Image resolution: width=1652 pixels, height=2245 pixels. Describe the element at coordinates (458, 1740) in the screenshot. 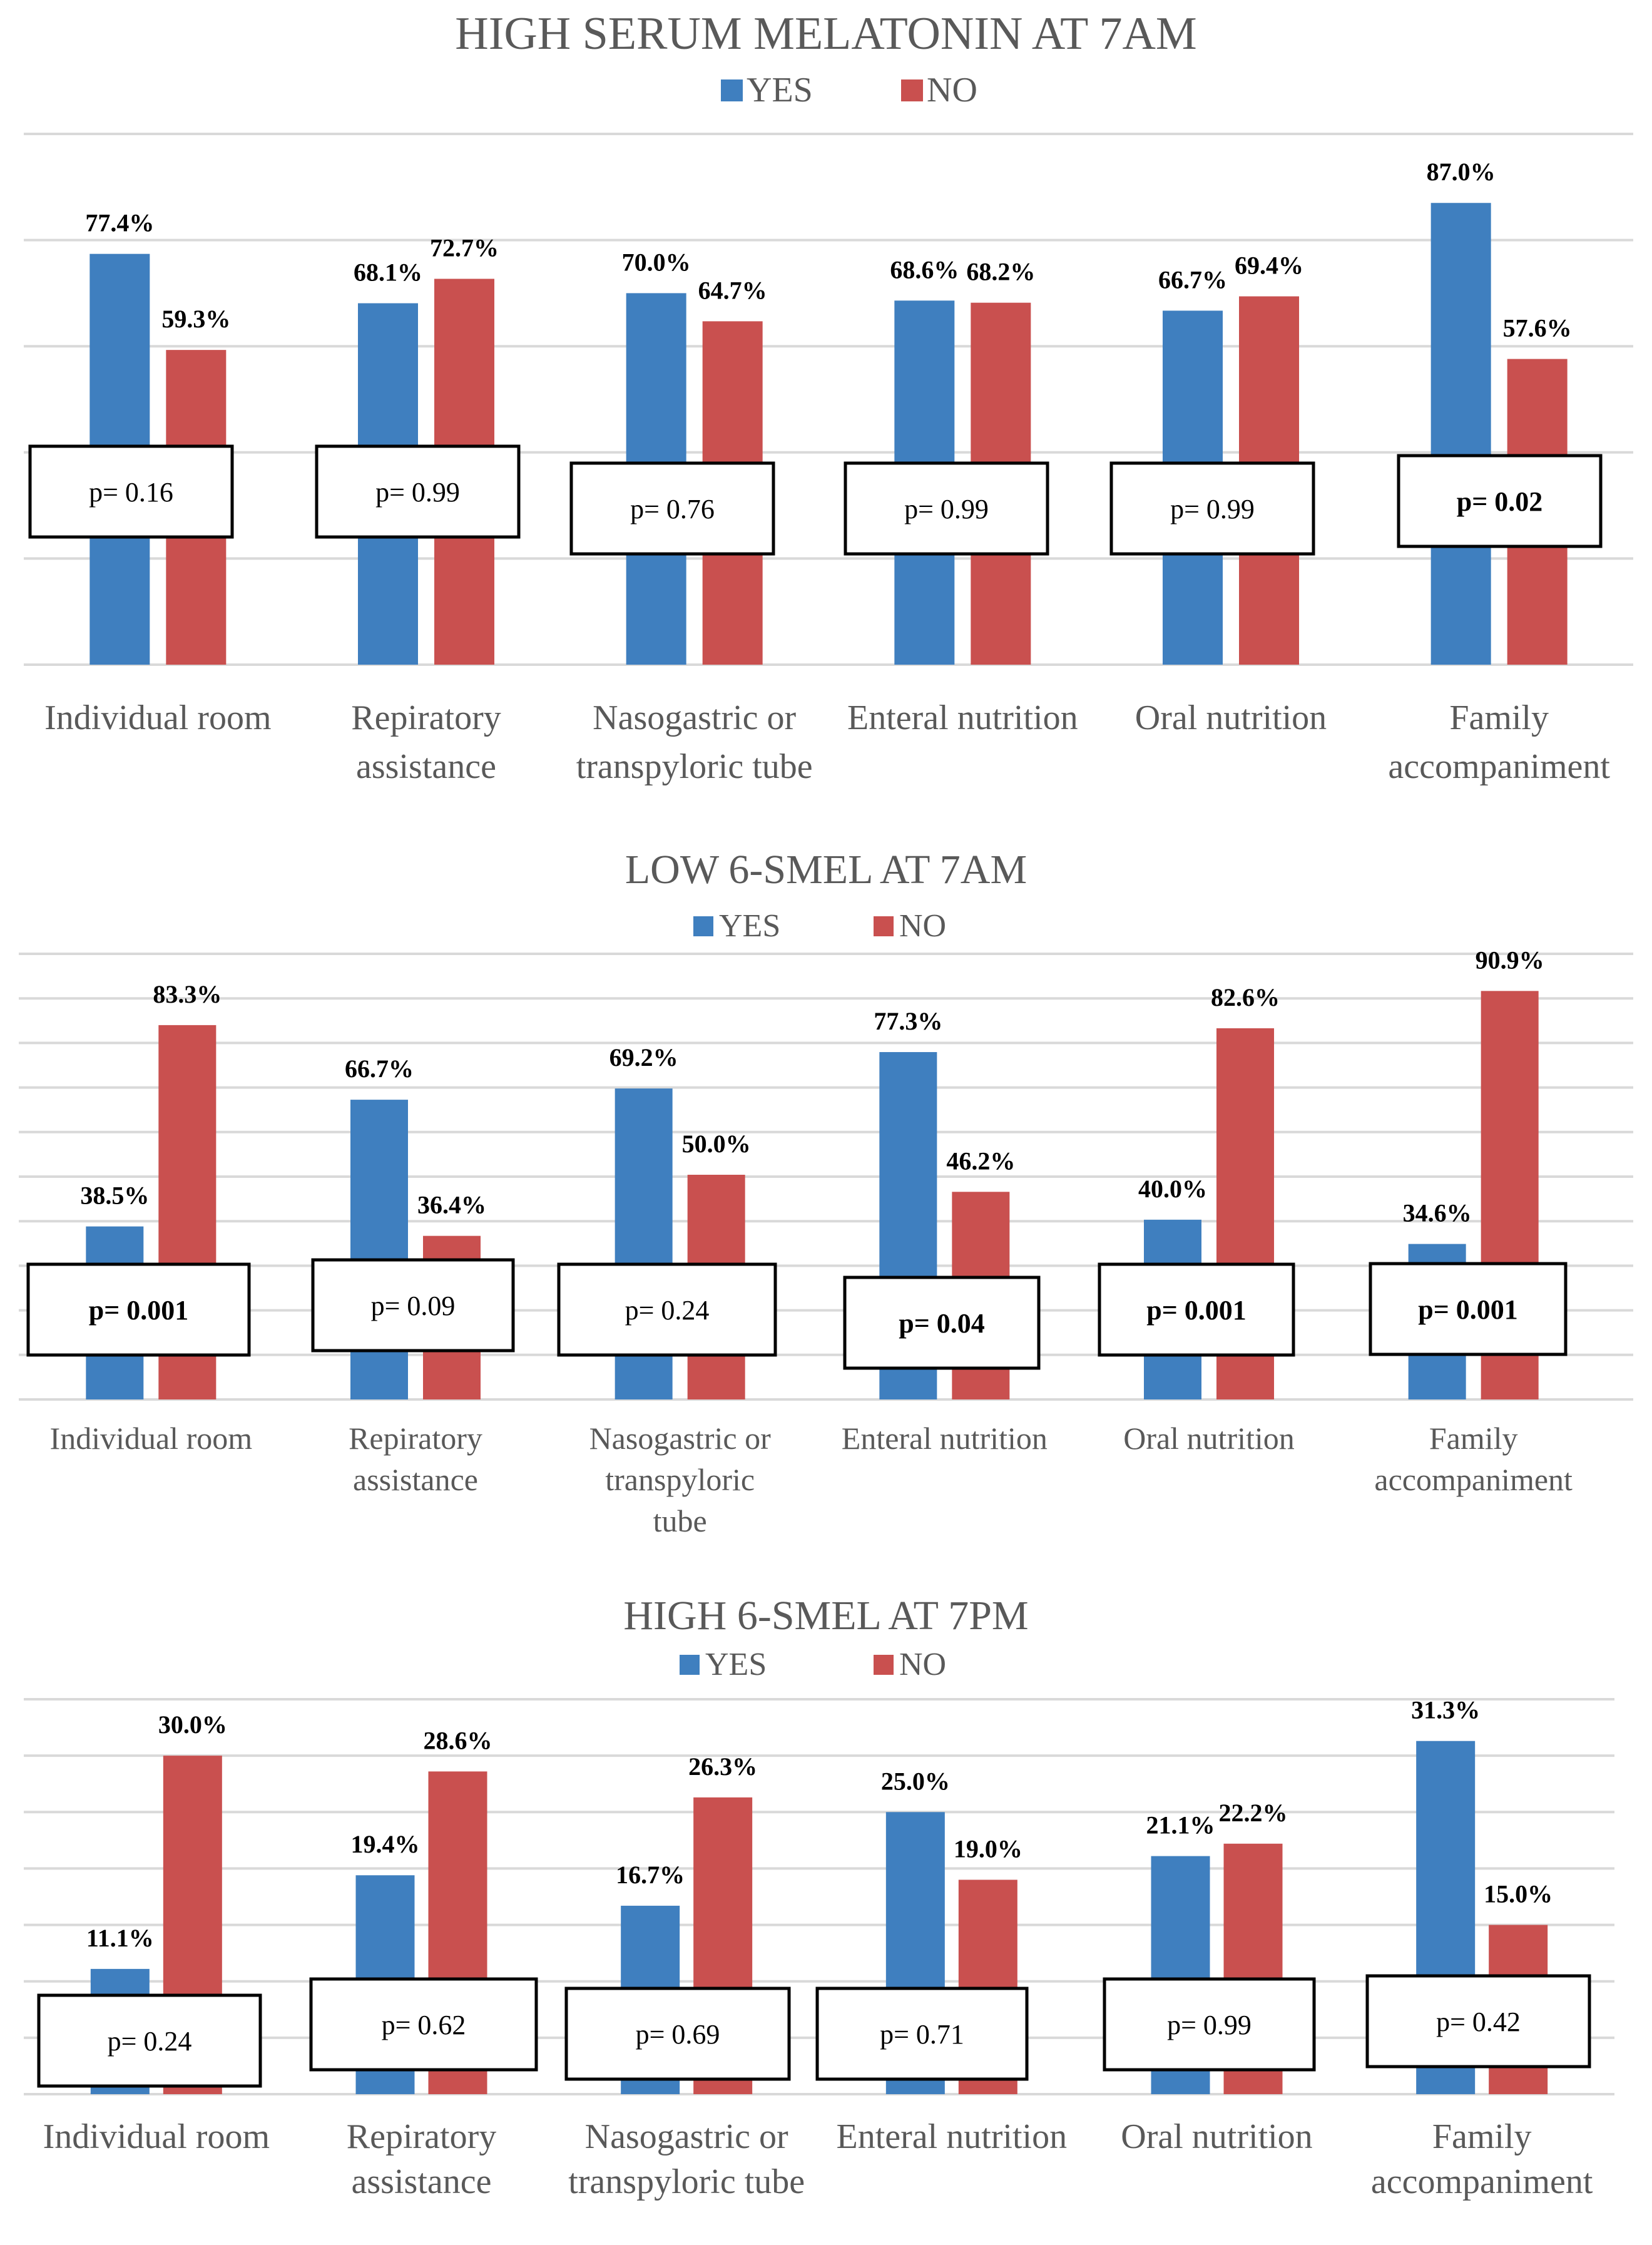

I see `data-label-no: 28.6%` at that location.